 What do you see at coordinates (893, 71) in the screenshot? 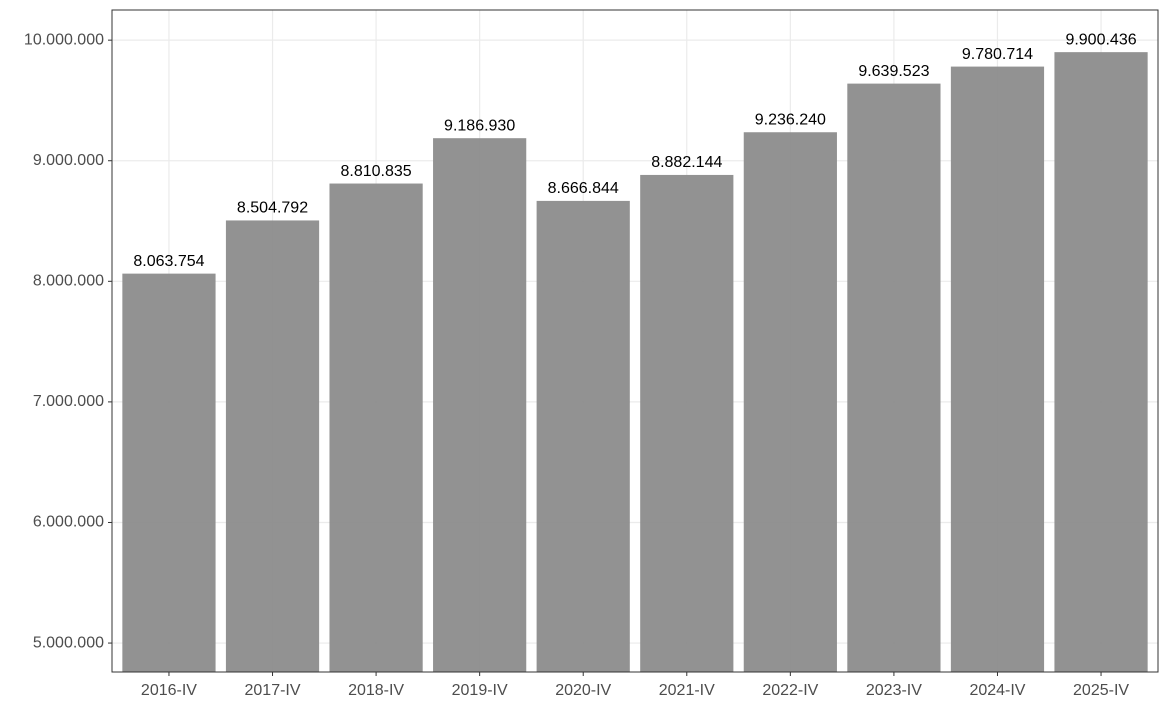
I see `value-label: 9.639.523` at bounding box center [893, 71].